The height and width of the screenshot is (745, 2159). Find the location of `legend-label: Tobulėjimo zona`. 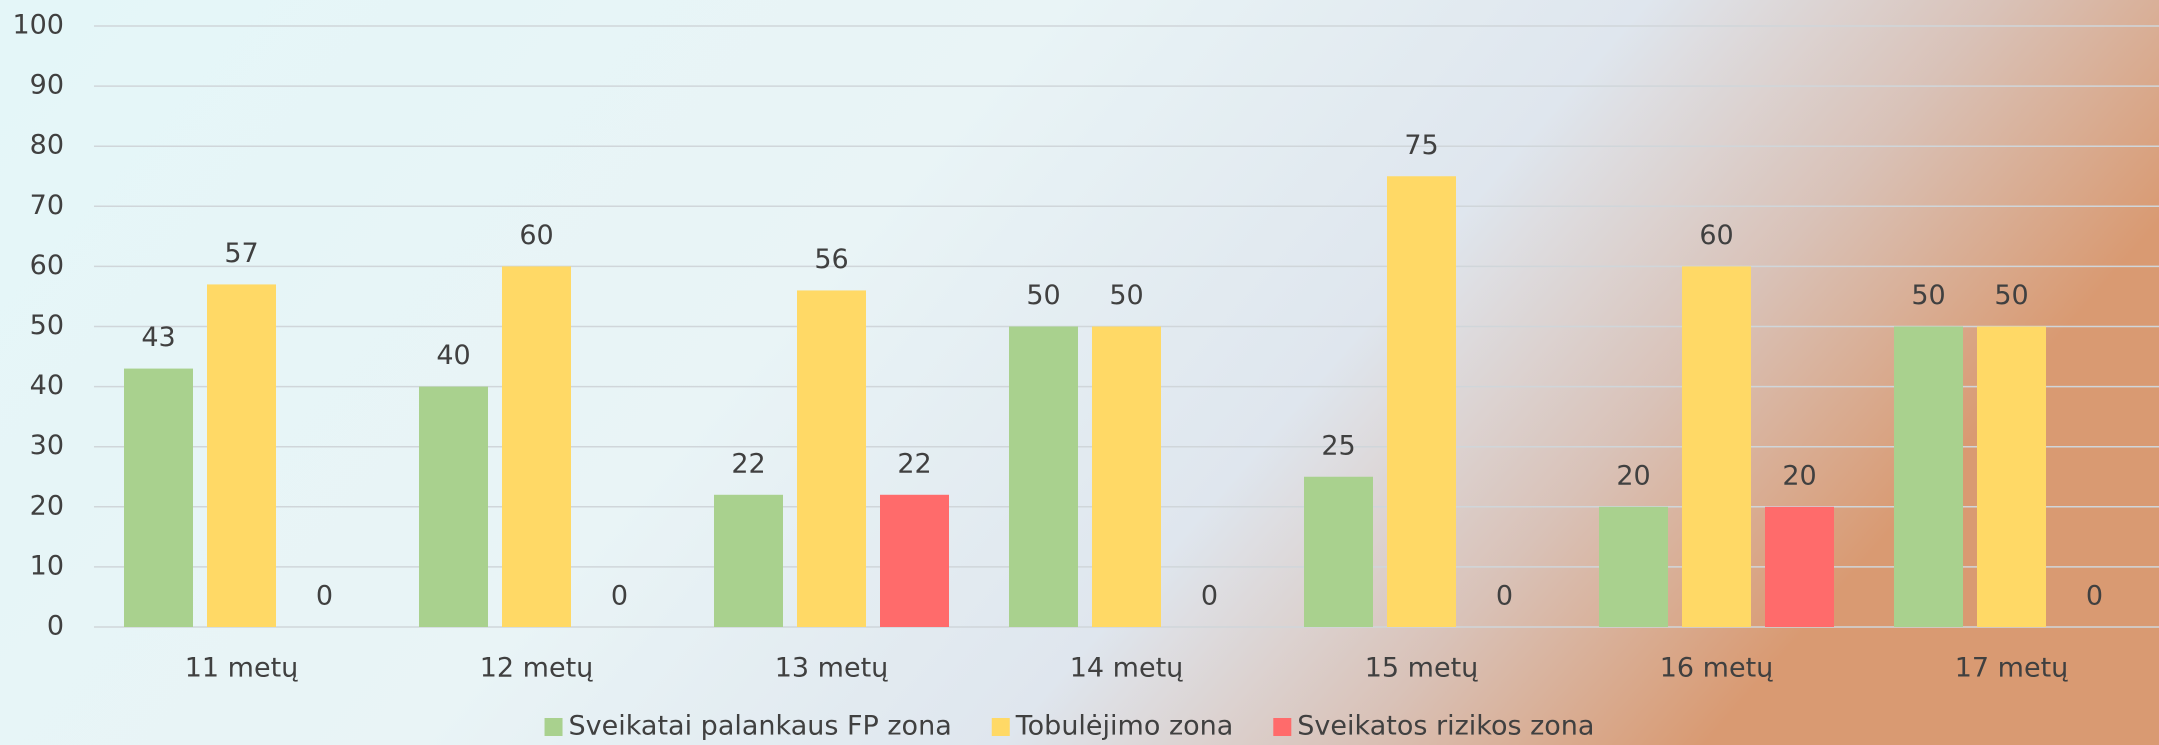

legend-label: Tobulėjimo zona is located at coordinates (1124, 726).